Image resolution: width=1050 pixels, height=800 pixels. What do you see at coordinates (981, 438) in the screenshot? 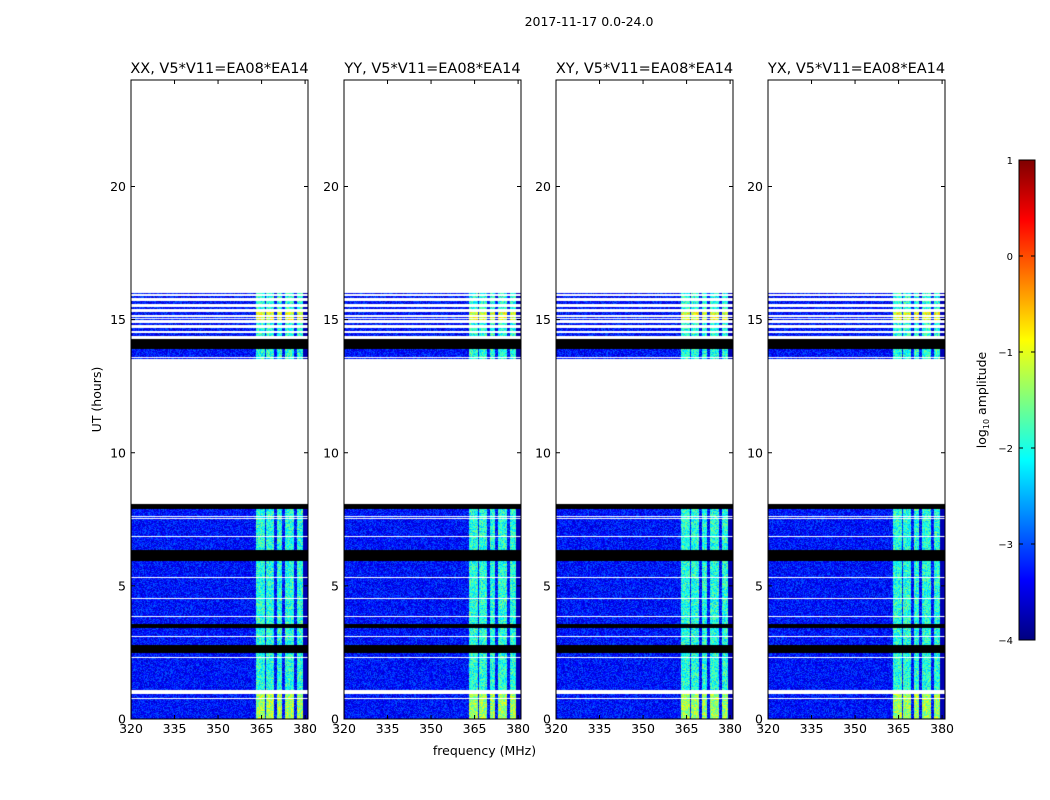
I see `colorbar-label-main: log` at bounding box center [981, 438].